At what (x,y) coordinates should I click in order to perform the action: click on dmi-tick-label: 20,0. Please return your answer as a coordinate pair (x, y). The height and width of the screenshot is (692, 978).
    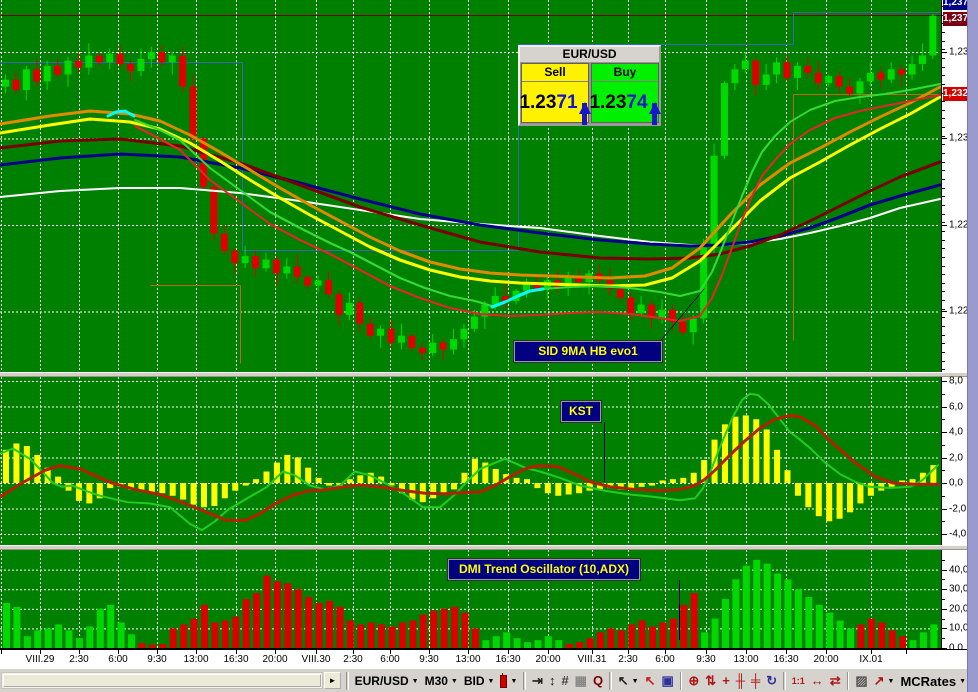
    Looking at the image, I should click on (959, 609).